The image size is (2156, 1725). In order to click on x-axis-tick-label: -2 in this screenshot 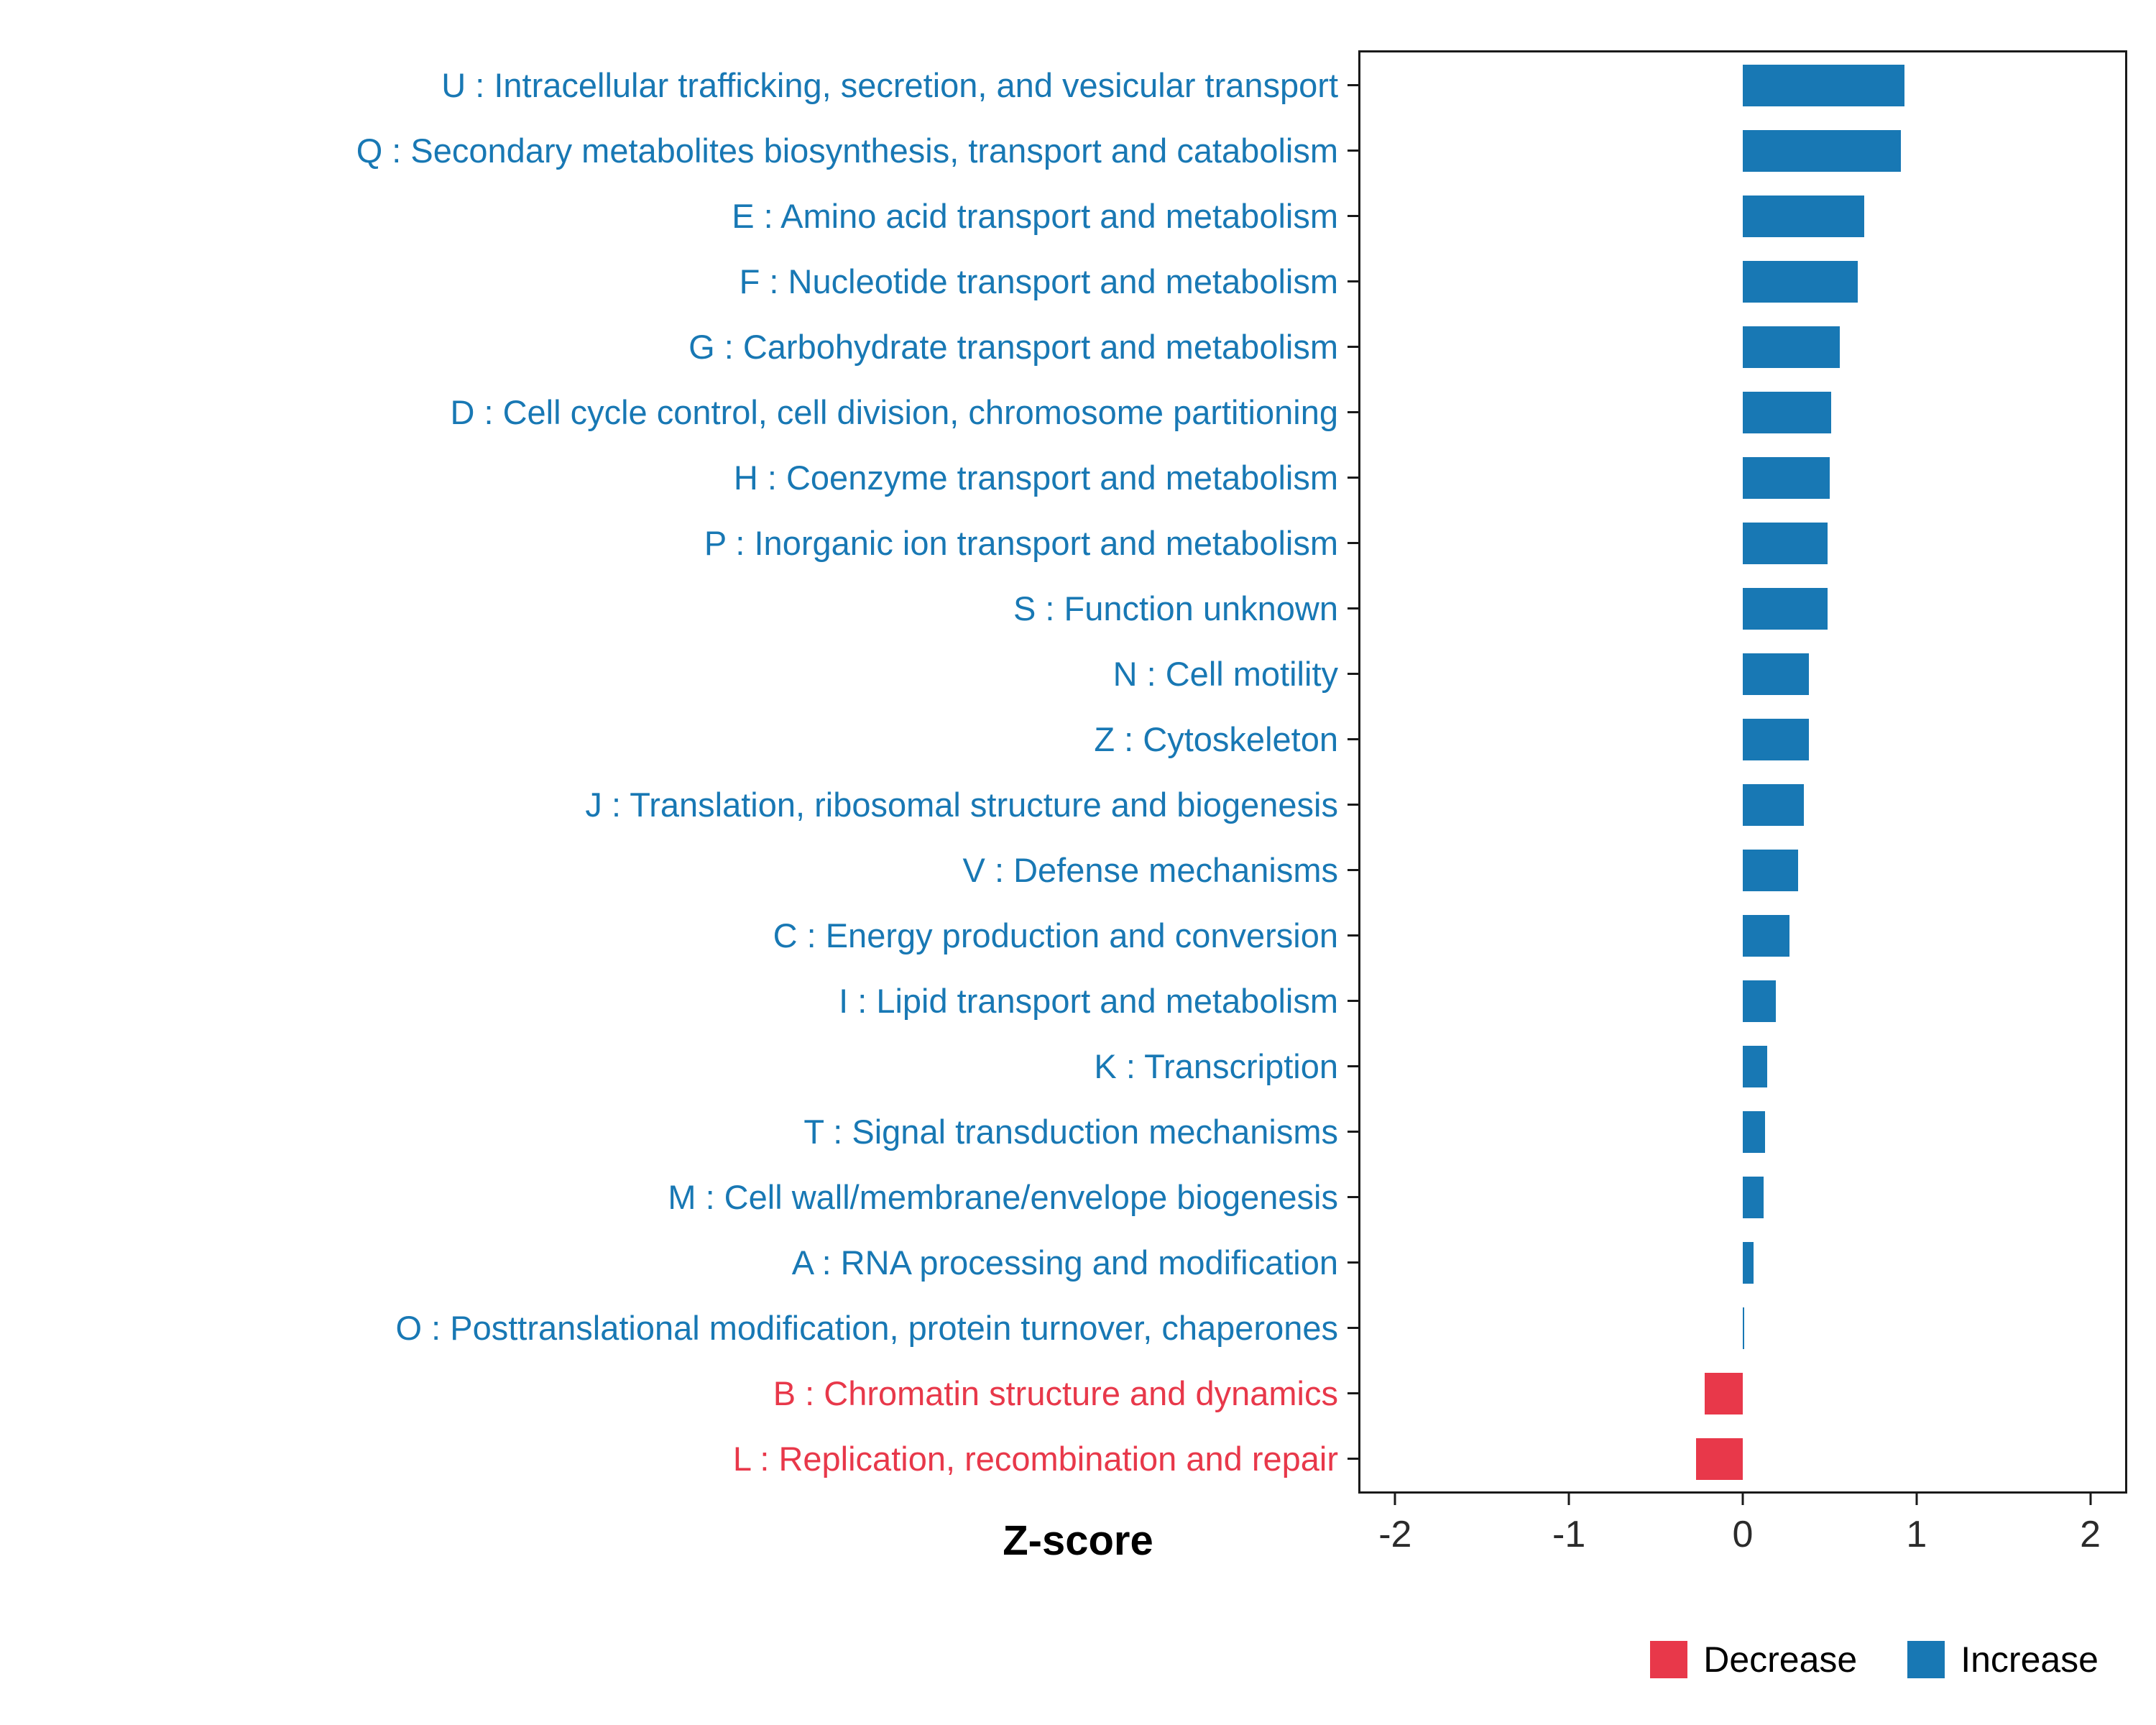, I will do `click(1395, 1534)`.